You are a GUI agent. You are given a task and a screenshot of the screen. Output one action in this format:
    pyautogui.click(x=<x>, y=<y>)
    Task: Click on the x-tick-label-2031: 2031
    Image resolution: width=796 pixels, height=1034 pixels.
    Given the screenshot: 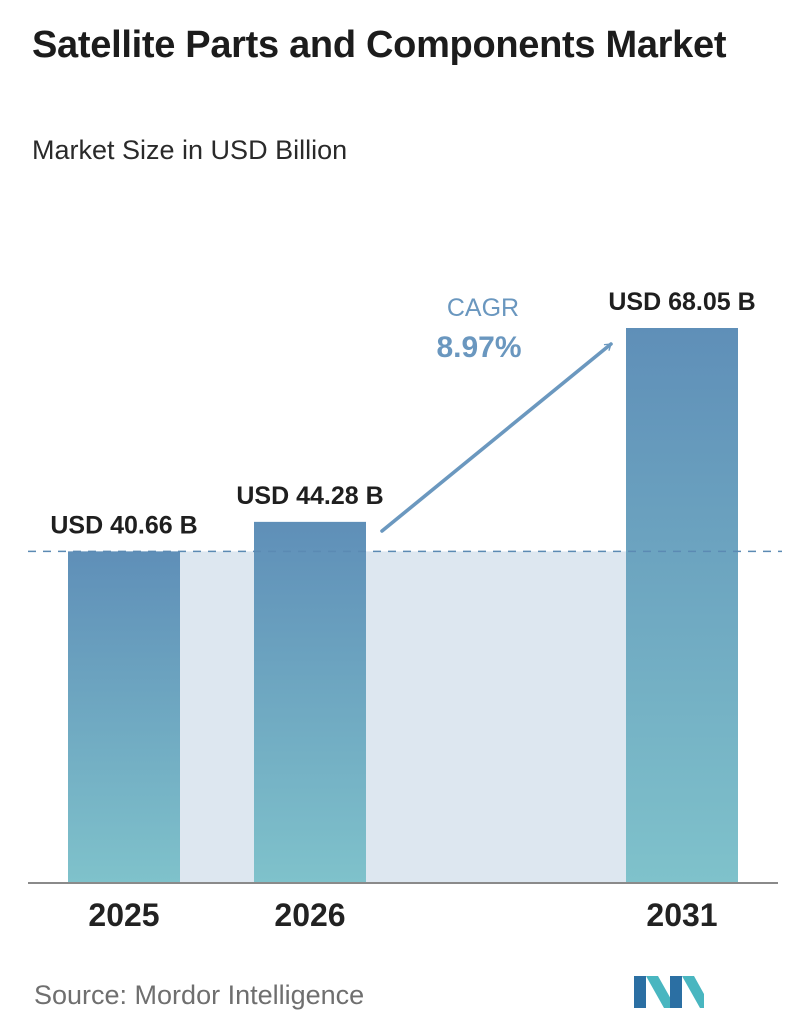 What is the action you would take?
    pyautogui.click(x=681, y=915)
    